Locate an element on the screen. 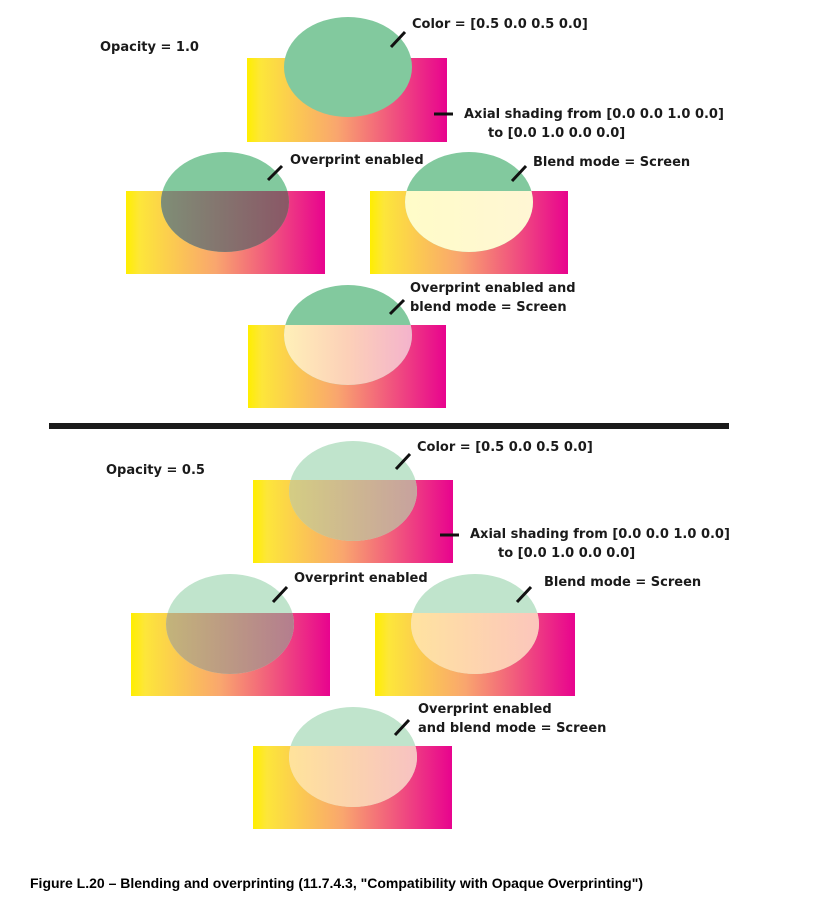 The height and width of the screenshot is (911, 835). opacity-label-top: Opacity = 1.0 is located at coordinates (149, 47).